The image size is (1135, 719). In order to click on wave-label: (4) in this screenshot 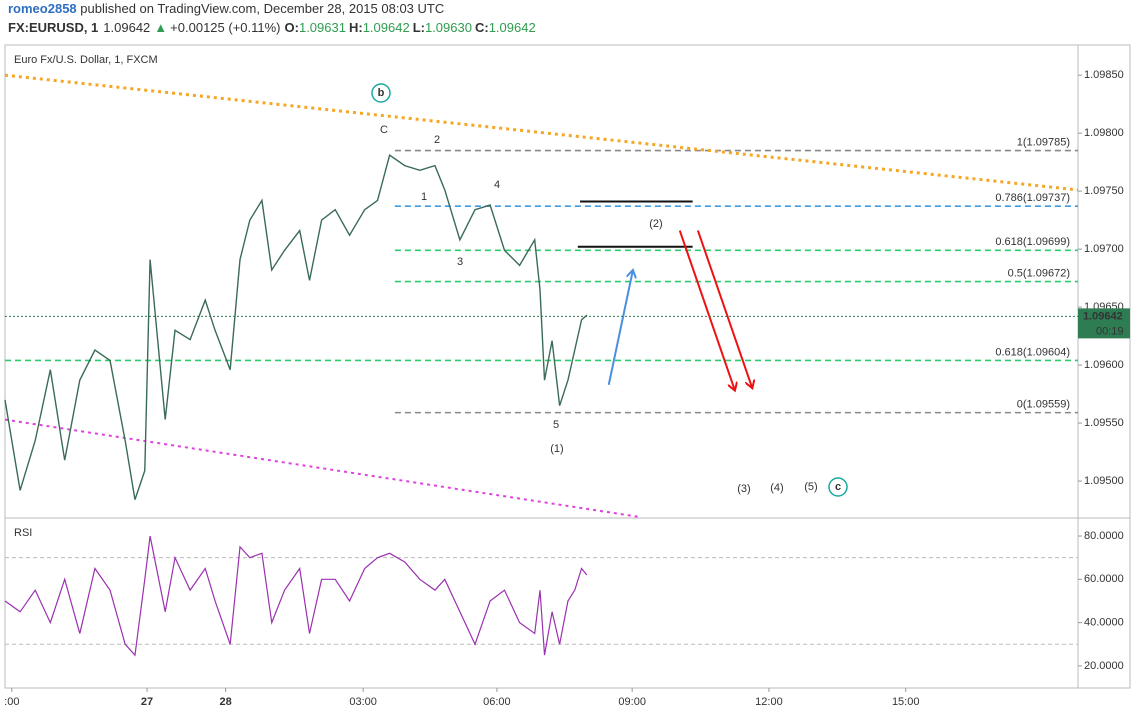, I will do `click(776, 488)`.